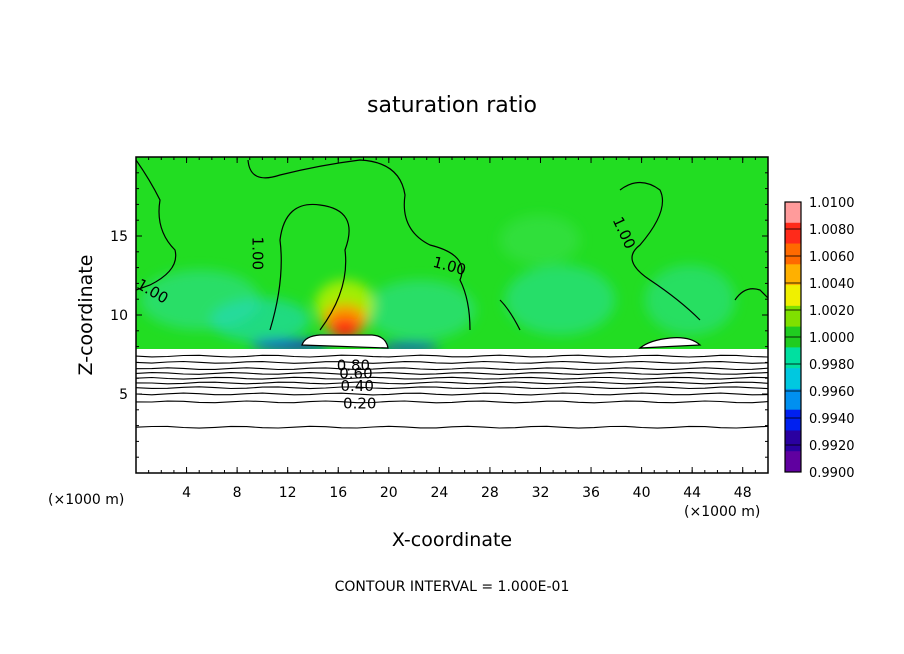  What do you see at coordinates (119, 316) in the screenshot?
I see `y-tick-label: 10` at bounding box center [119, 316].